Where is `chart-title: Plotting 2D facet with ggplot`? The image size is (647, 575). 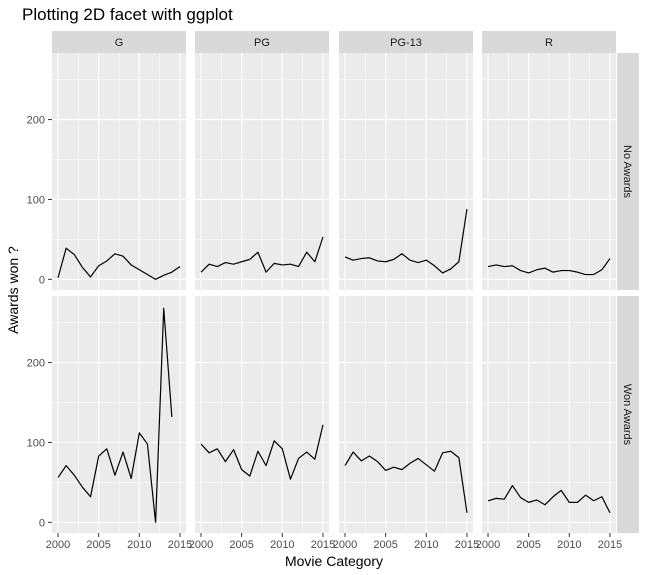 chart-title: Plotting 2D facet with ggplot is located at coordinates (127, 14).